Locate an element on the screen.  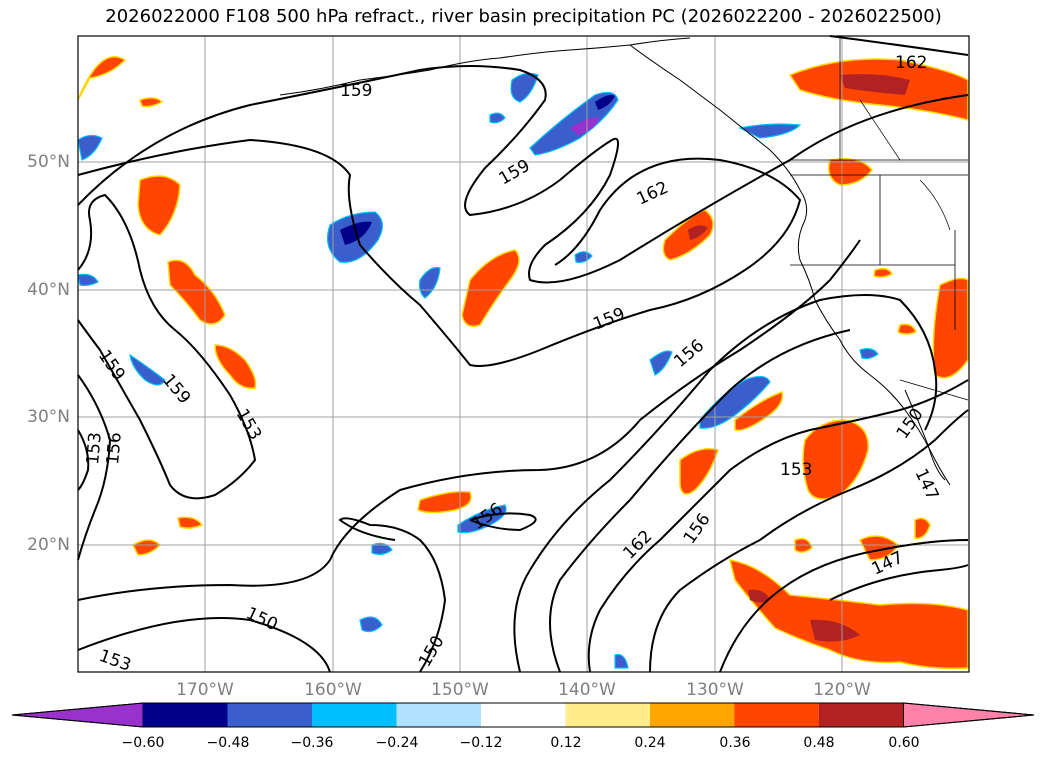
colorbar-tick-label: 0.60 is located at coordinates (904, 743).